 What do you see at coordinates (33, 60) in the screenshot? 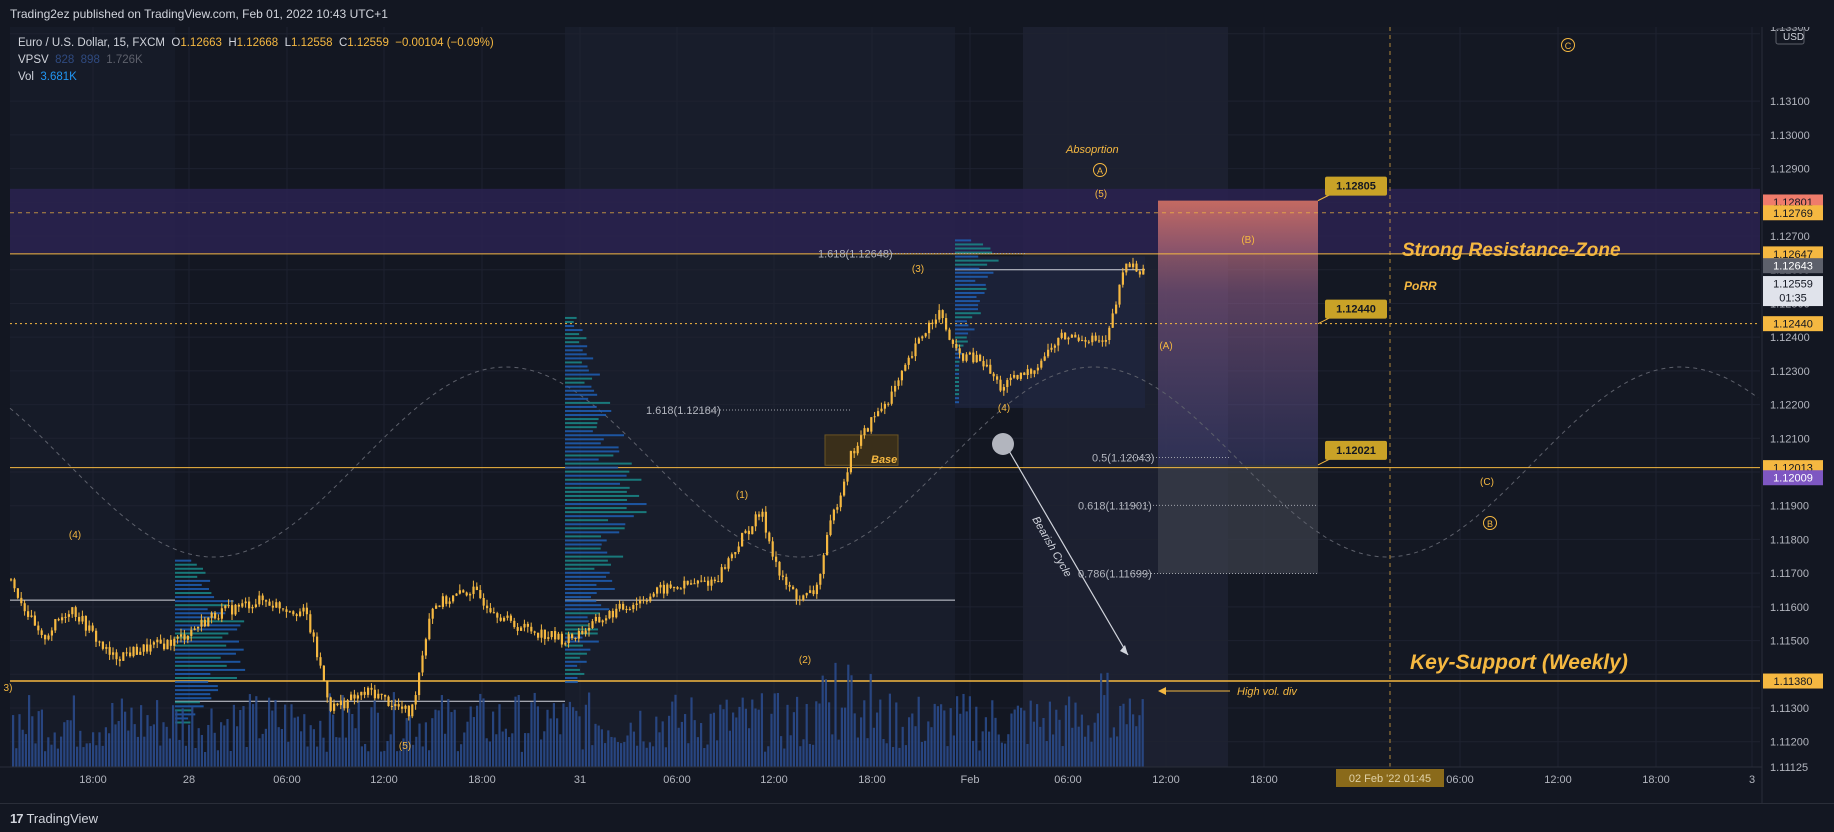
I see `vpsv-label: VPSV` at bounding box center [33, 60].